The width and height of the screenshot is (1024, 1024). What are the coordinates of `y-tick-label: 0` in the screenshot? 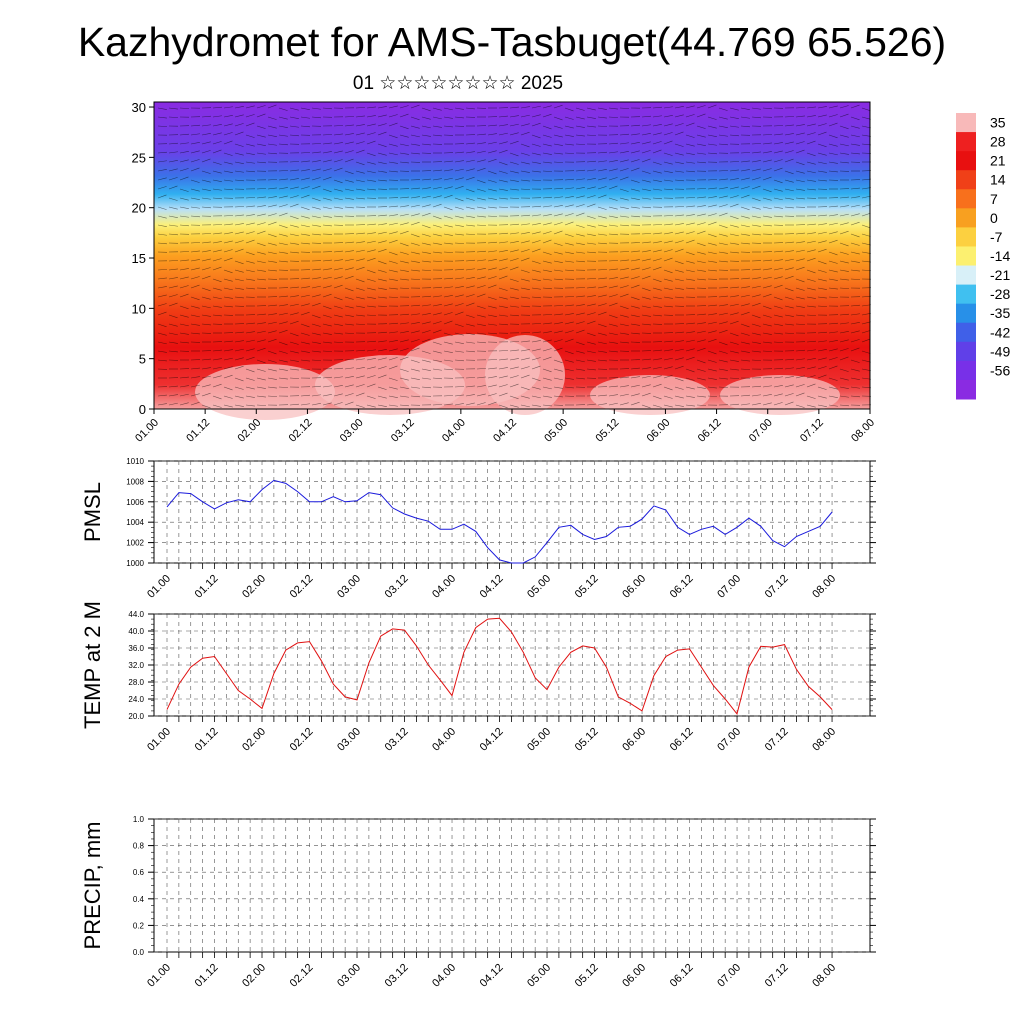 It's located at (142, 409).